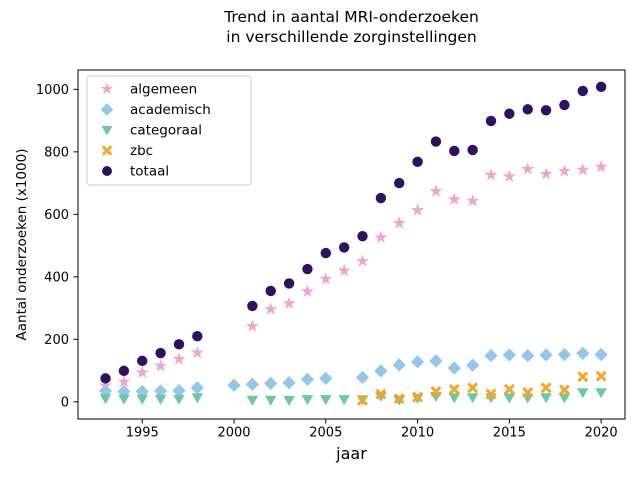 This screenshot has height=480, width=640. Describe the element at coordinates (252, 306) in the screenshot. I see `marker-totaal-2001` at that location.